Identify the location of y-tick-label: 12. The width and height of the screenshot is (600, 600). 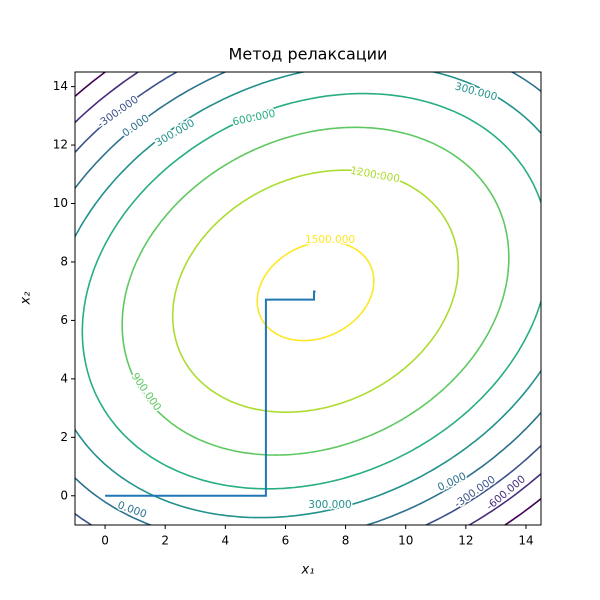
(60, 145).